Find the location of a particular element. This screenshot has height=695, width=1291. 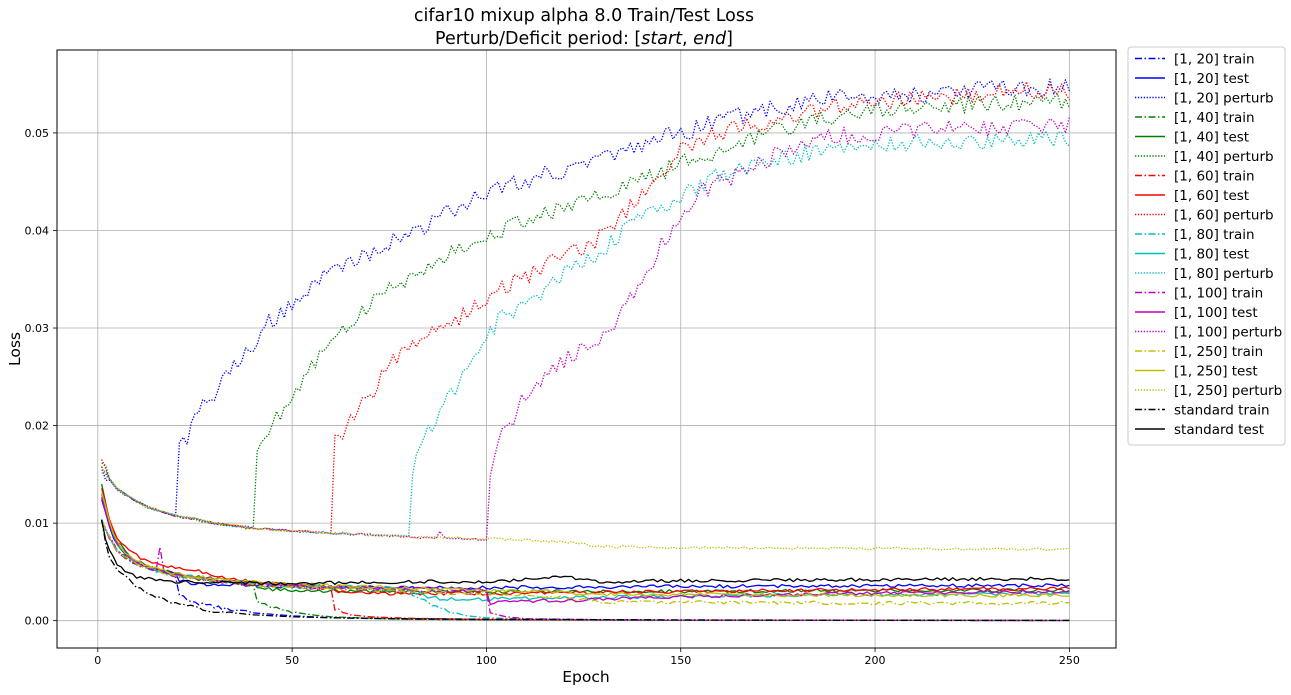

legend-label: [1, 60] train is located at coordinates (1214, 177).